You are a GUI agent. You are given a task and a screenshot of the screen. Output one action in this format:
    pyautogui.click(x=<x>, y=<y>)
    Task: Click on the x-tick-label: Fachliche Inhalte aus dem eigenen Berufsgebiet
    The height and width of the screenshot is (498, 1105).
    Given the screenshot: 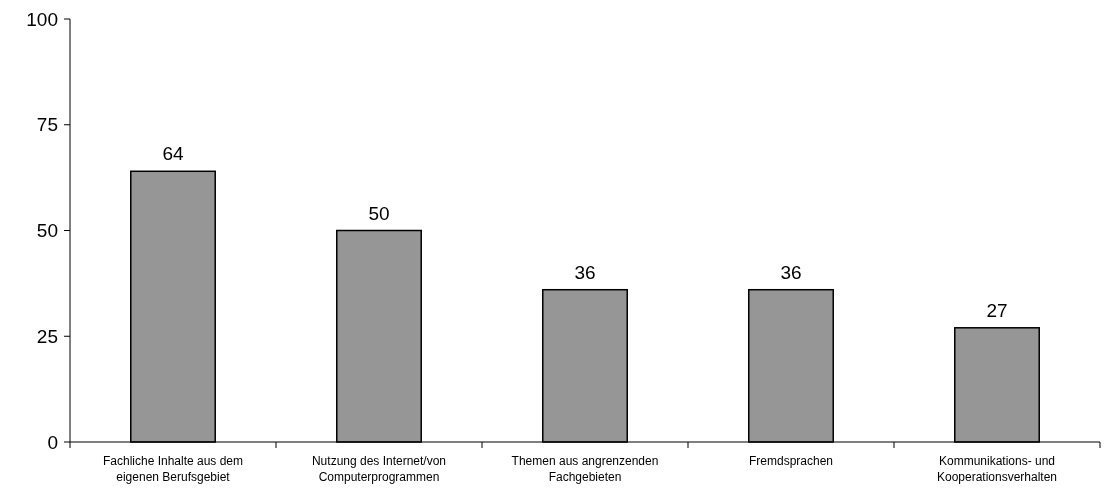 What is the action you would take?
    pyautogui.click(x=173, y=469)
    